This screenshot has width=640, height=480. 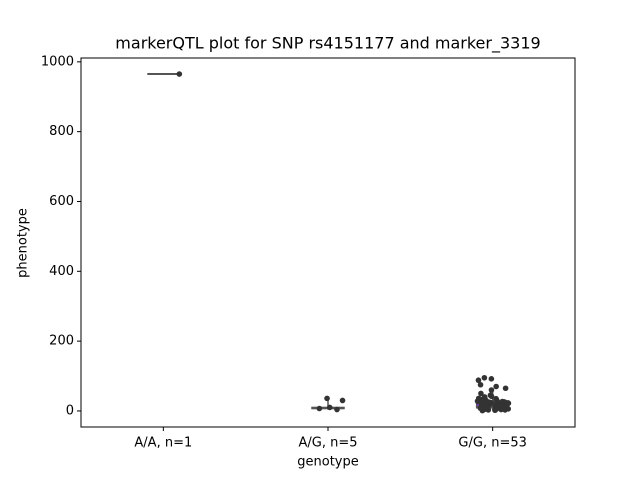 I want to click on y-tick-label: 600, so click(x=61, y=201).